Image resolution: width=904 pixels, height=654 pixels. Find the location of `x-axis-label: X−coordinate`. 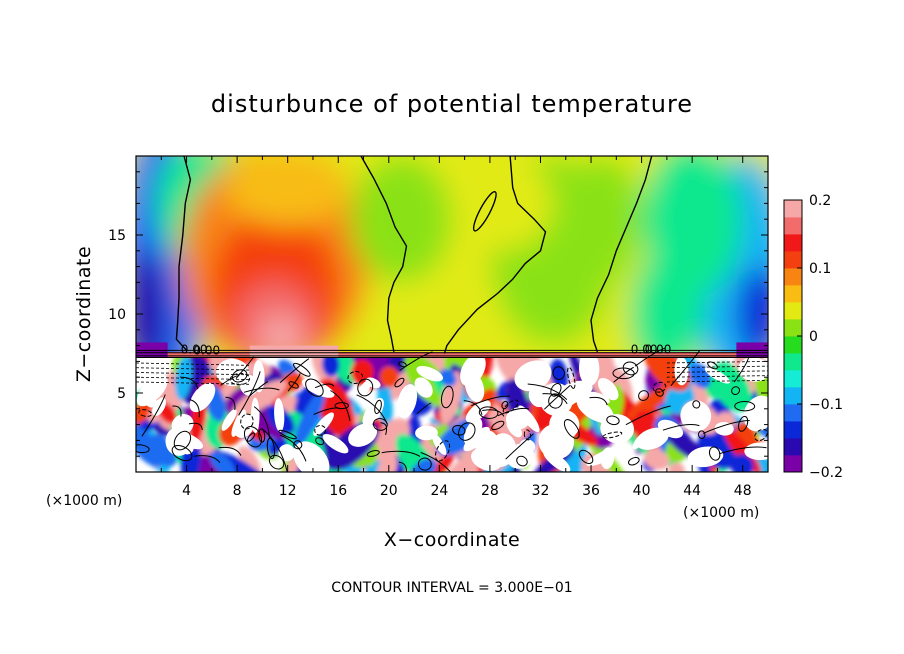

x-axis-label: X−coordinate is located at coordinates (452, 540).